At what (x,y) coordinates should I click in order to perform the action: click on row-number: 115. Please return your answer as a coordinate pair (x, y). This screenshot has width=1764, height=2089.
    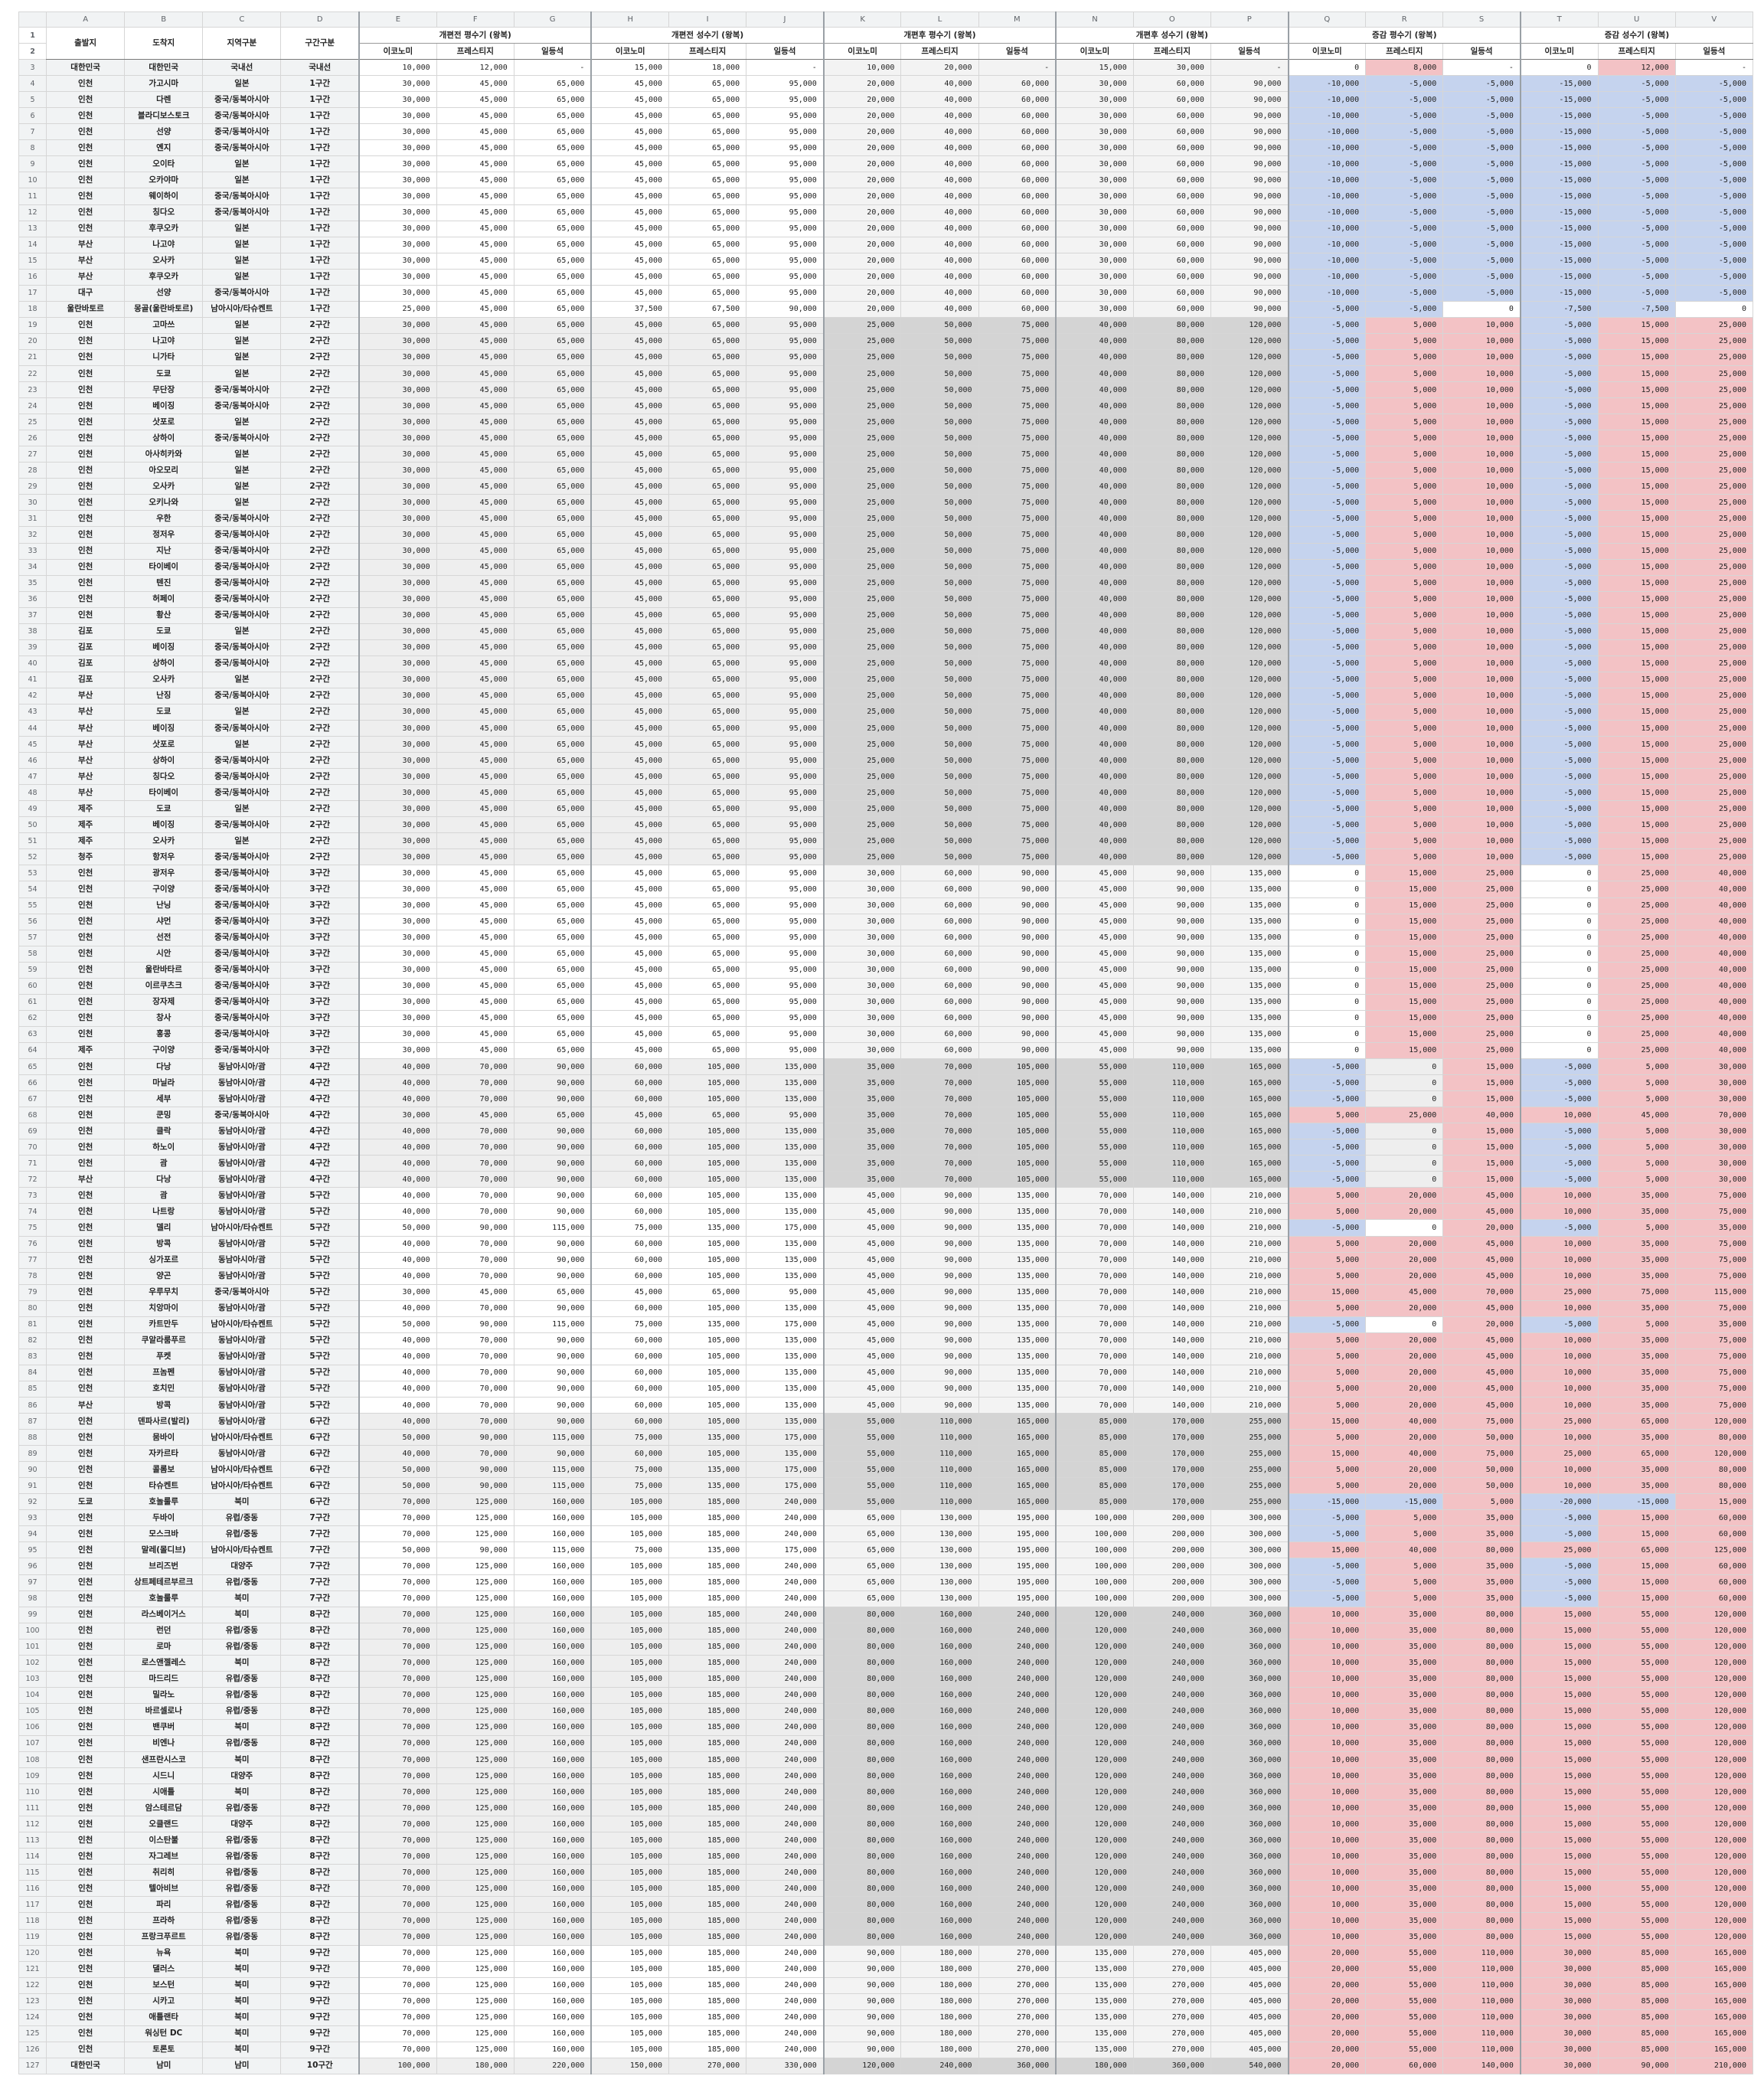
    Looking at the image, I should click on (33, 1873).